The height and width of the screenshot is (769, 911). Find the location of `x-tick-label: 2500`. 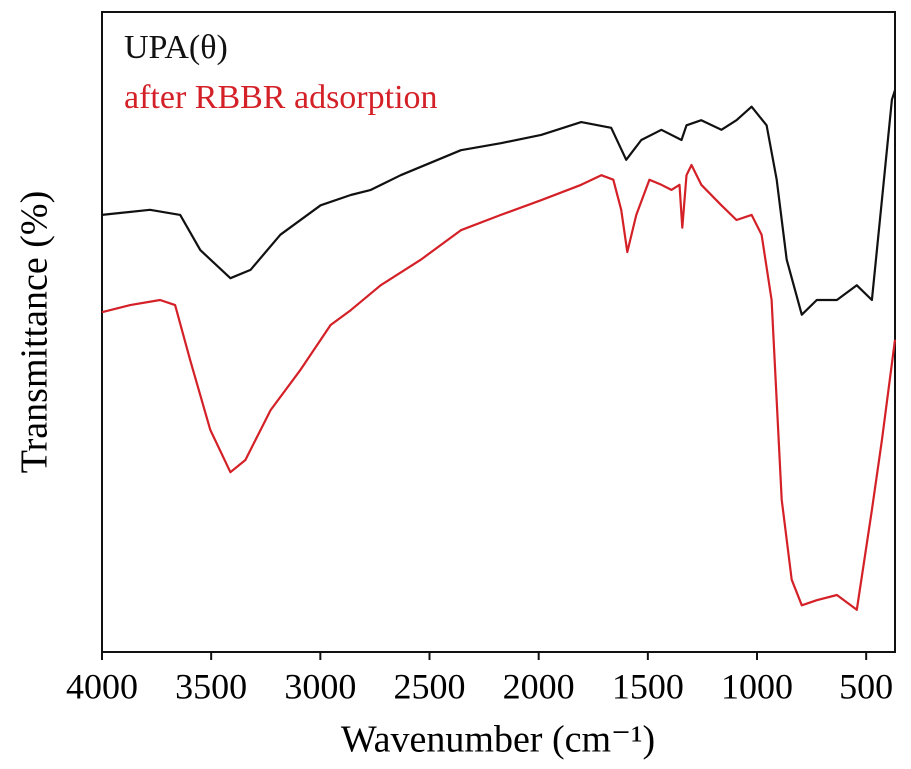

x-tick-label: 2500 is located at coordinates (430, 686).